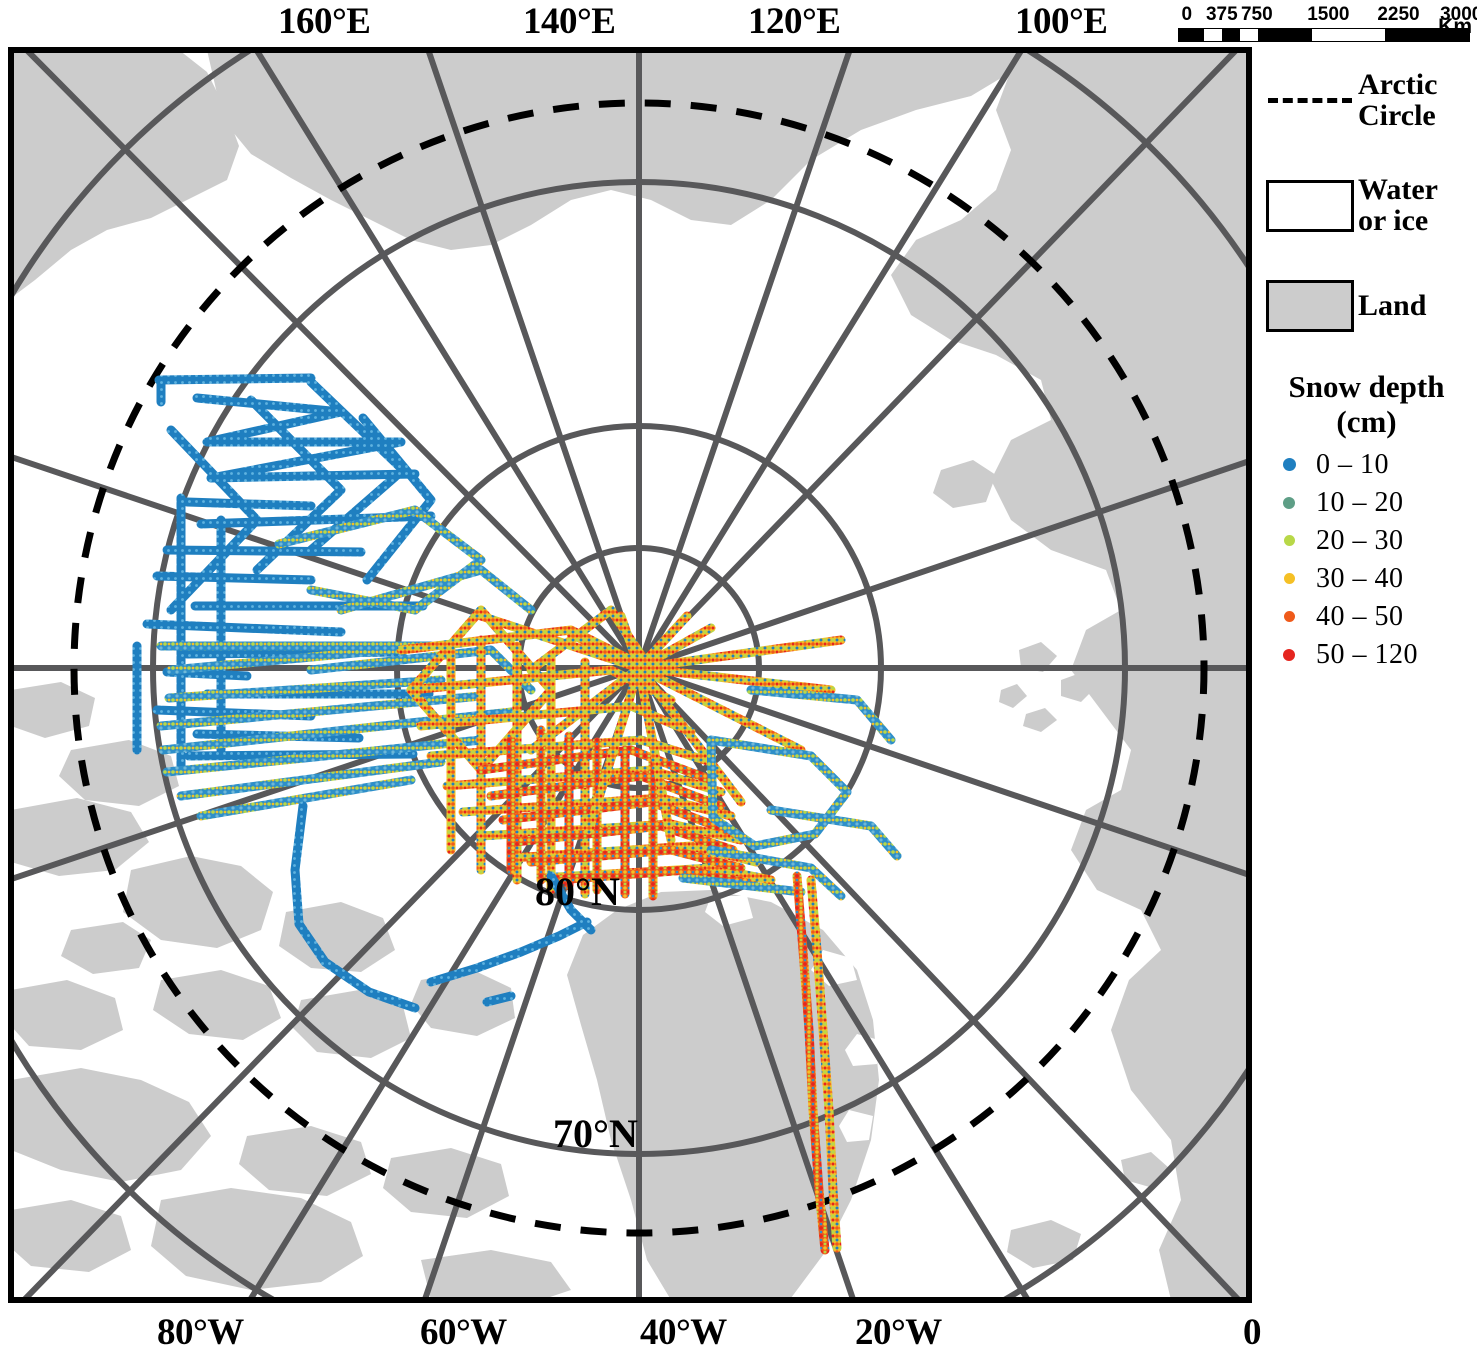 This screenshot has width=1477, height=1361. What do you see at coordinates (200, 1332) in the screenshot?
I see `lon-label-80W: 80°W` at bounding box center [200, 1332].